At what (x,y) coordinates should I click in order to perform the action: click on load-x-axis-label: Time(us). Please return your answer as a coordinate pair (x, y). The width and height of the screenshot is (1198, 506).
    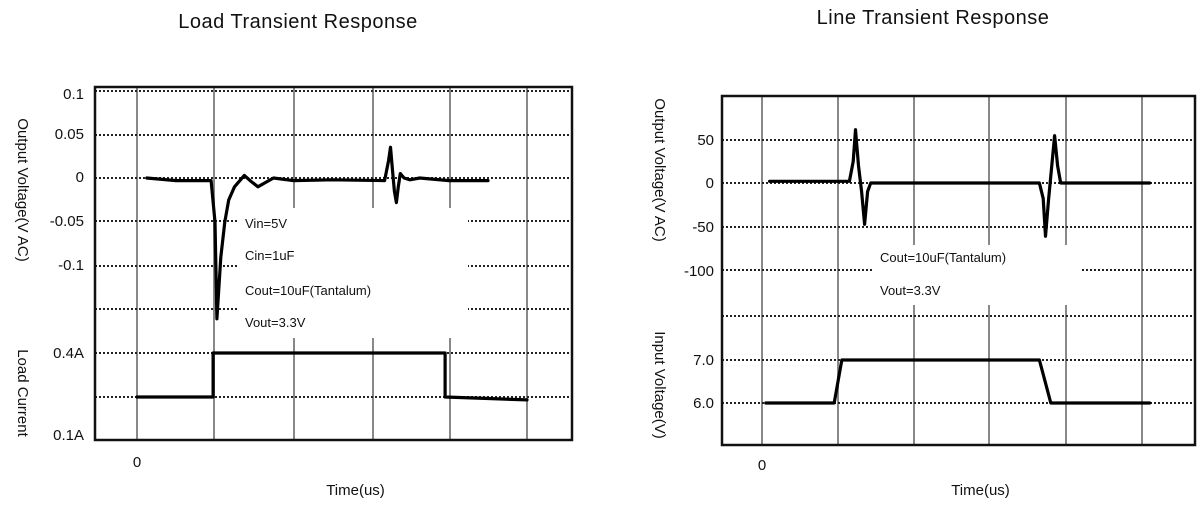
    Looking at the image, I should click on (355, 490).